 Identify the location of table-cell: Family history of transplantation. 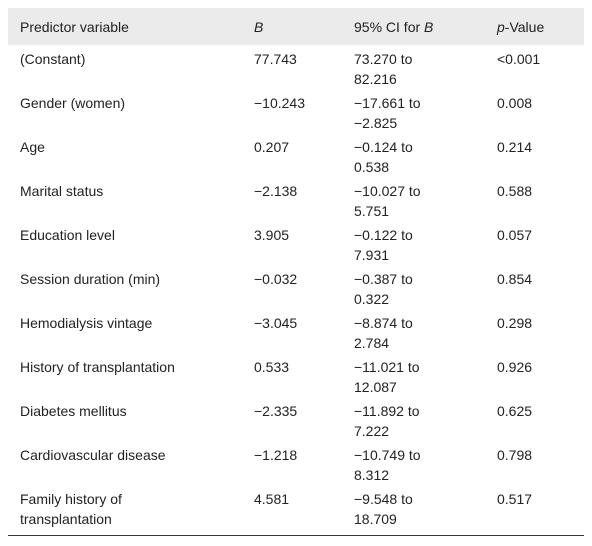
(125, 510).